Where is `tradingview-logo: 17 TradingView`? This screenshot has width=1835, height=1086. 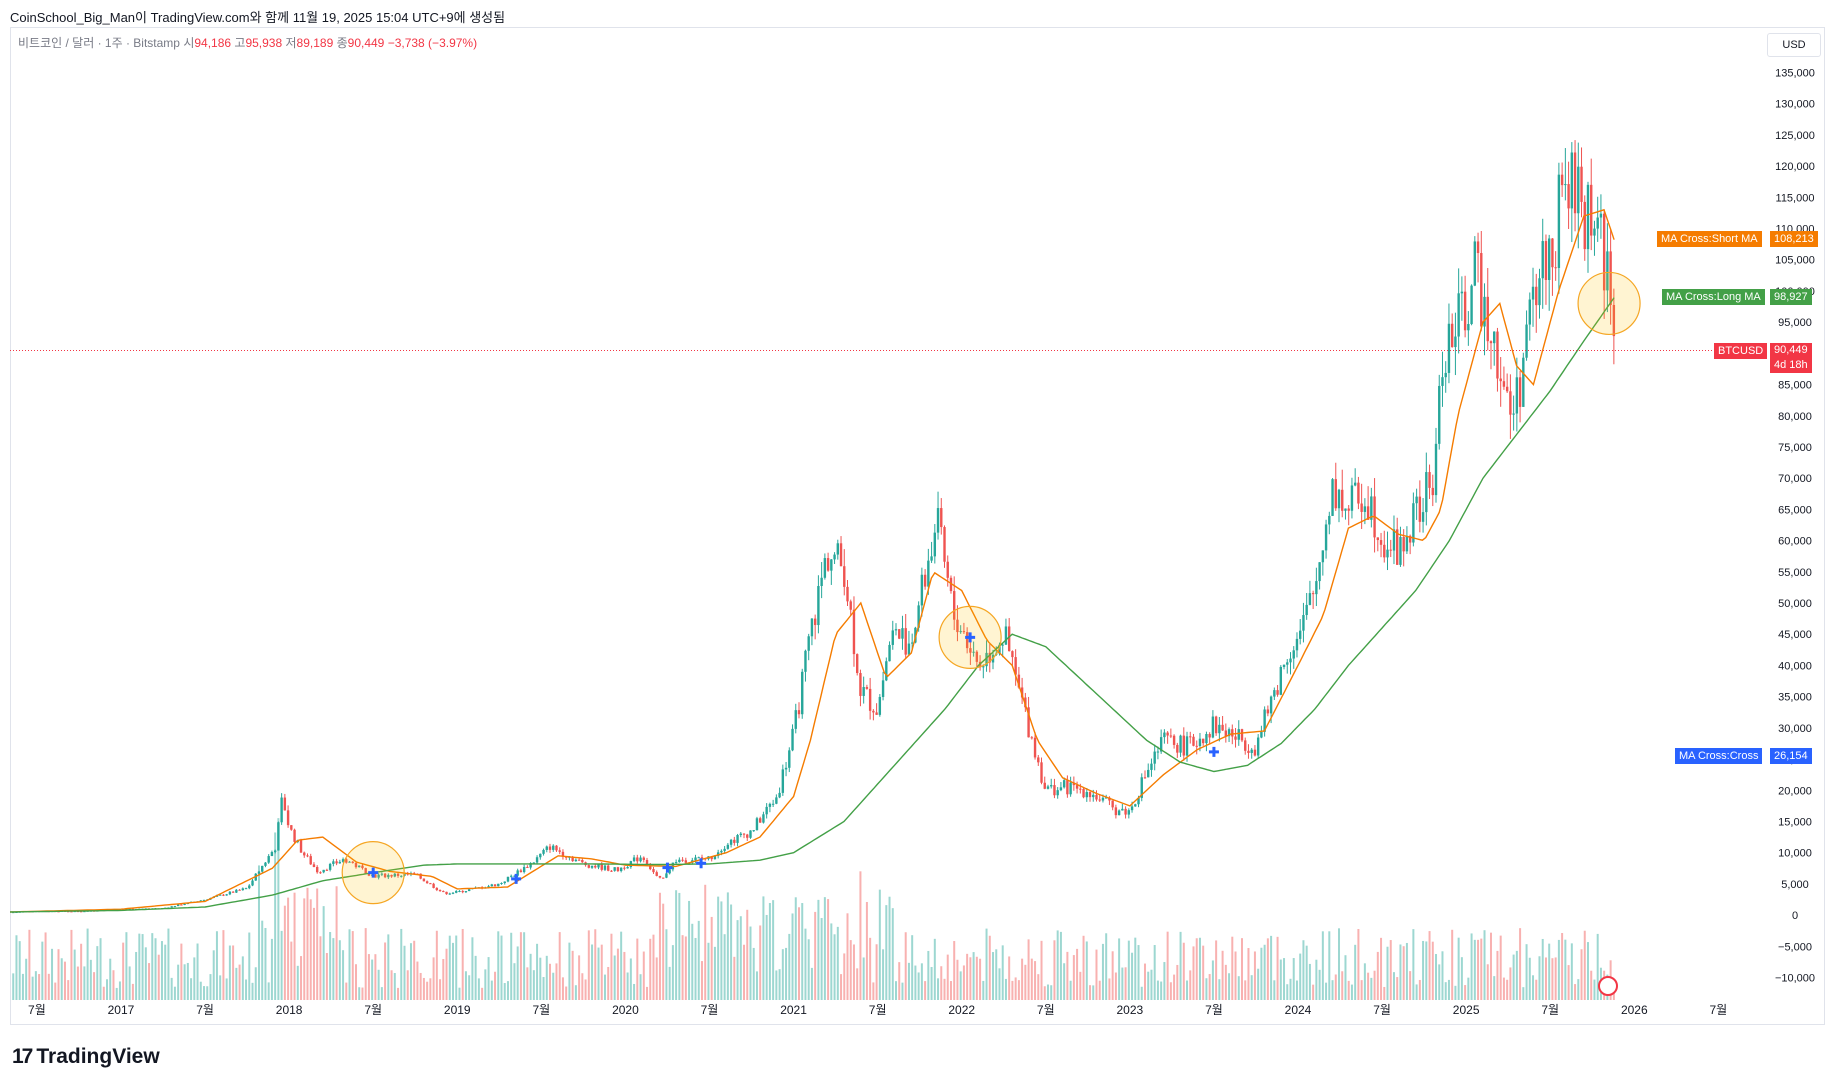
tradingview-logo: 17 TradingView is located at coordinates (86, 1057).